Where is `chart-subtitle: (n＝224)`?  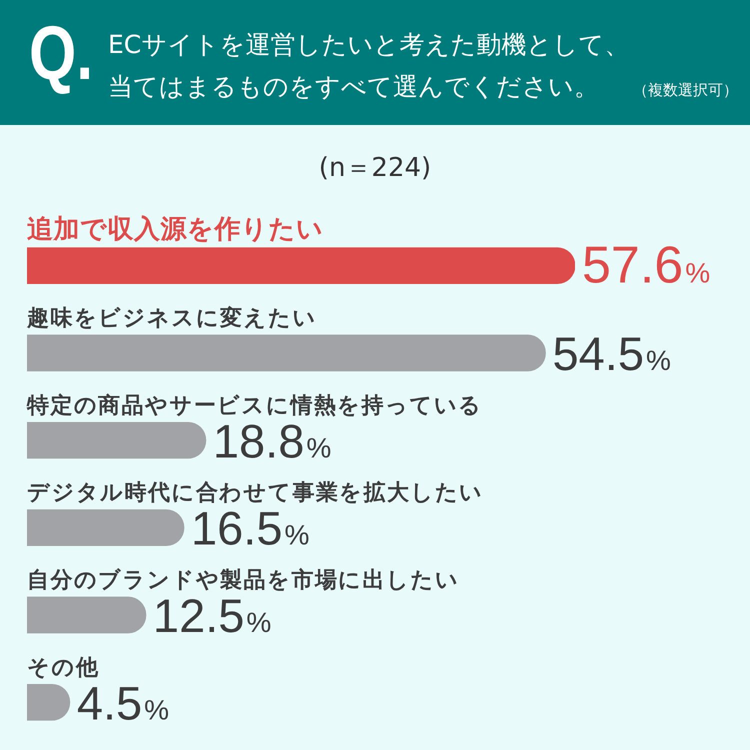
chart-subtitle: (n＝224) is located at coordinates (375, 167).